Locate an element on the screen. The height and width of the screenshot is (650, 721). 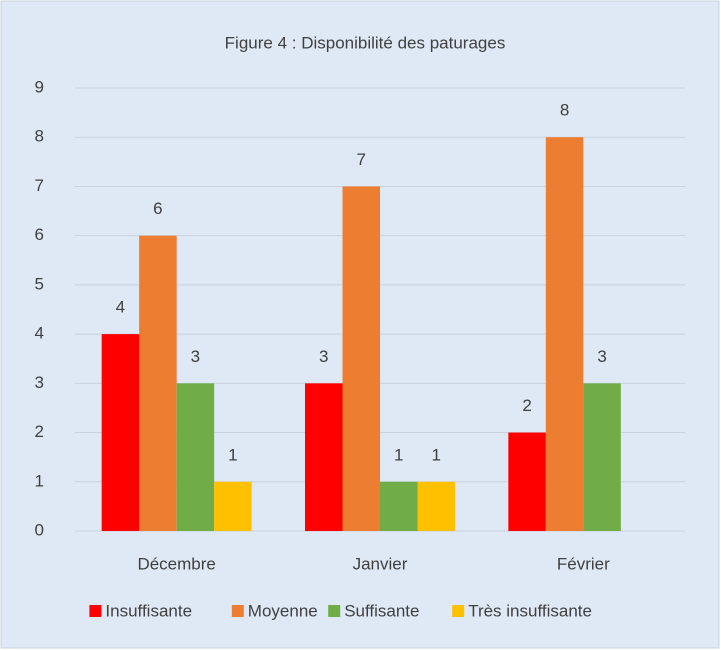
x-tick-label: Février is located at coordinates (583, 563).